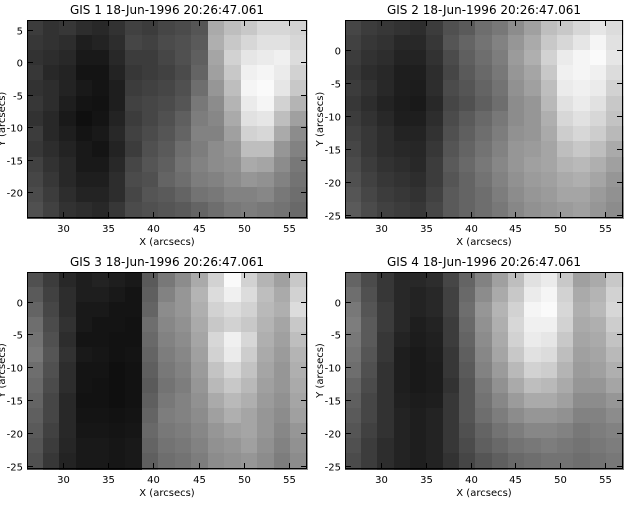  What do you see at coordinates (18, 97) in the screenshot?
I see `y-tick-label: -5` at bounding box center [18, 97].